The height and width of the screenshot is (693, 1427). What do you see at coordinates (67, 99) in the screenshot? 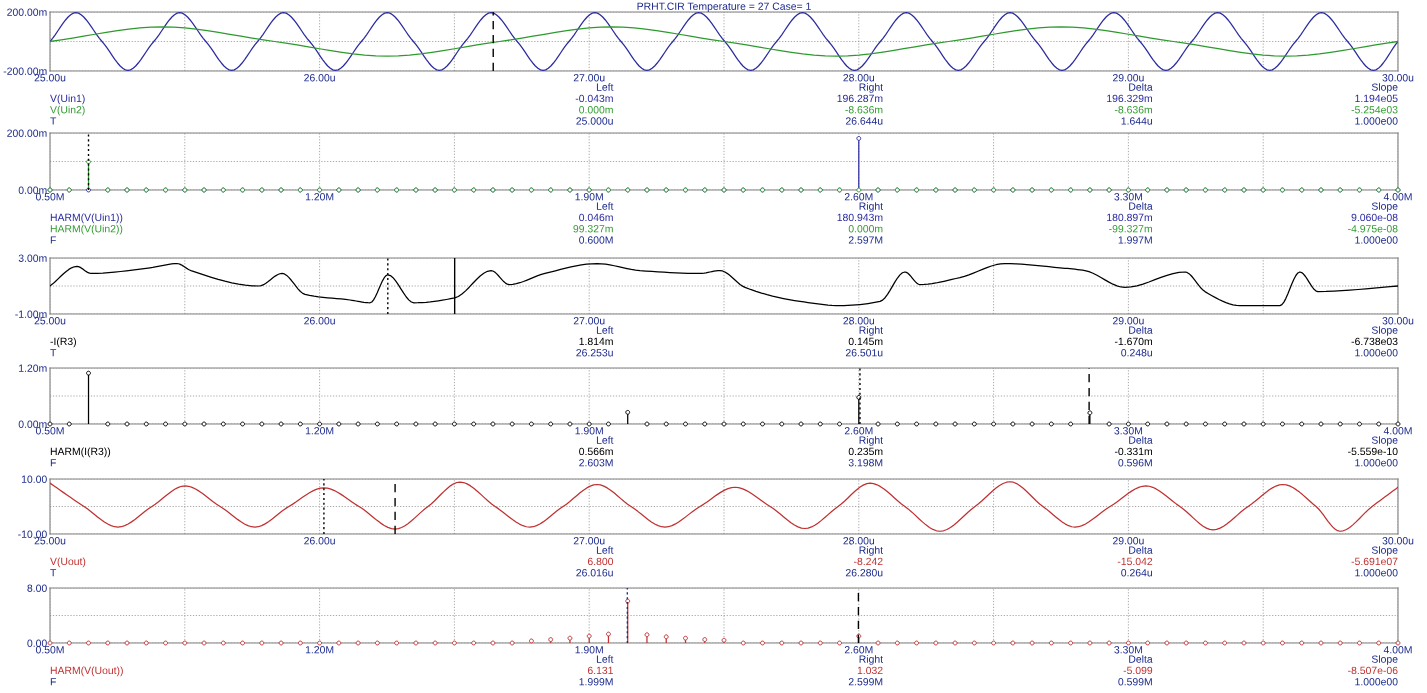
I see `text: V(Uin1)` at bounding box center [67, 99].